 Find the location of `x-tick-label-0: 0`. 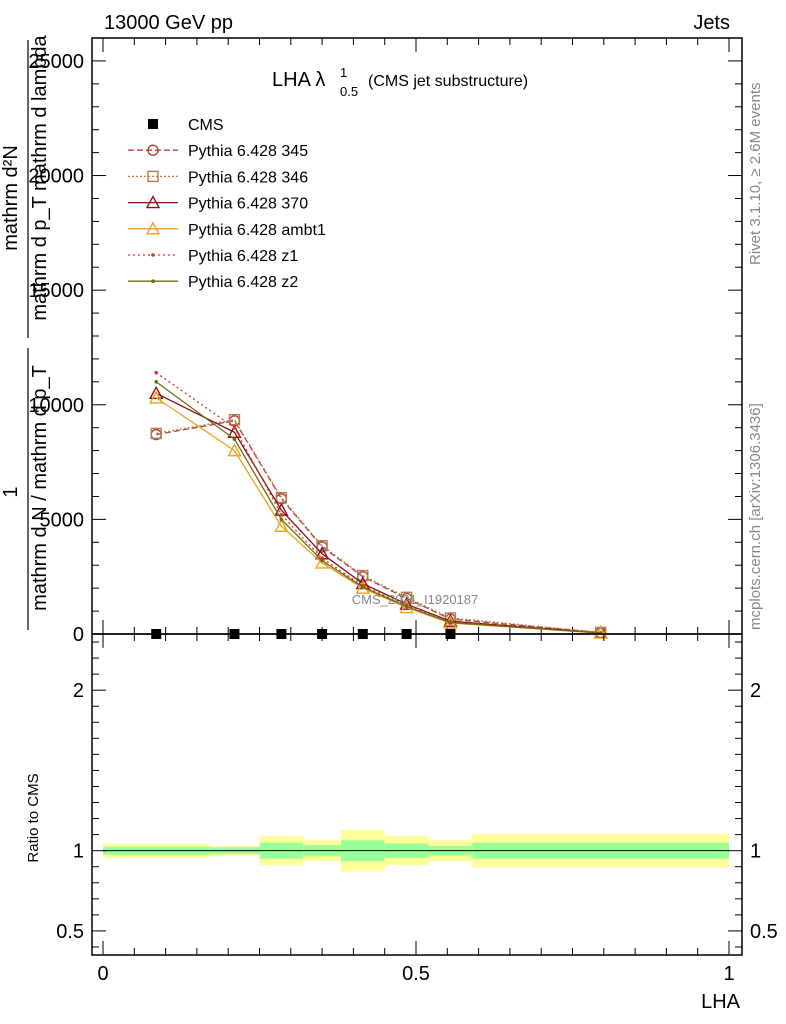

x-tick-label-0: 0 is located at coordinates (102, 974).